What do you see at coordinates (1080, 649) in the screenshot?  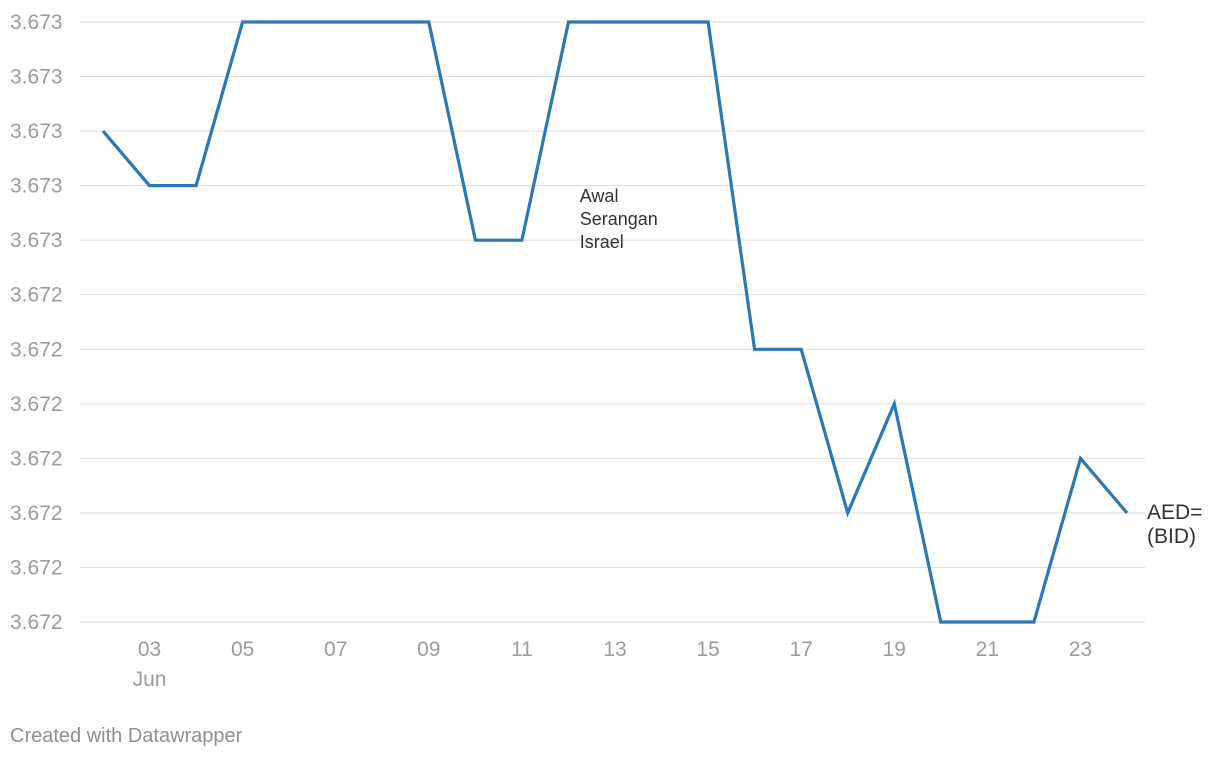 I see `x-tick-label: 23` at bounding box center [1080, 649].